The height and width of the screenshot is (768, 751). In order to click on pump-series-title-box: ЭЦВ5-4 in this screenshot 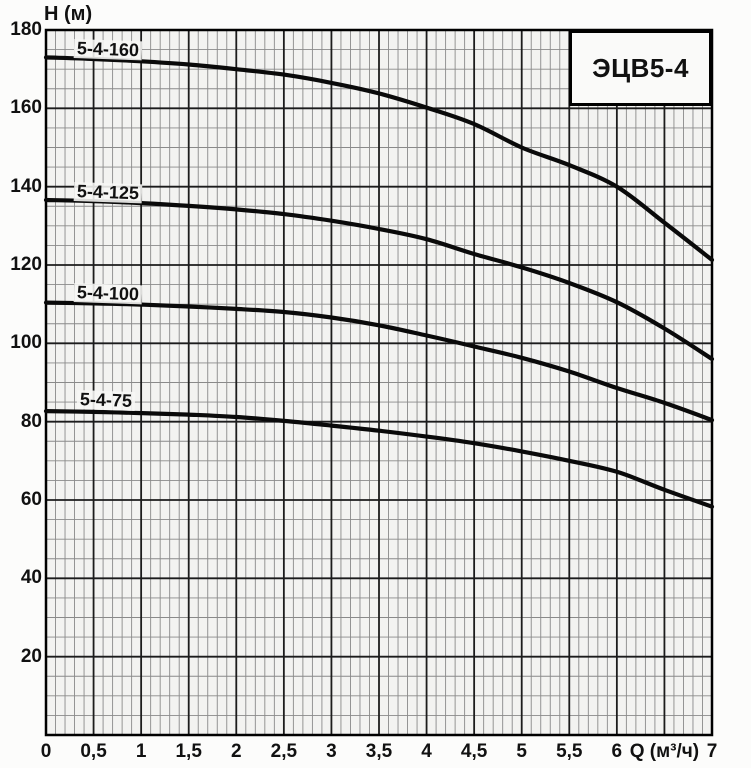, I will do `click(640, 68)`.